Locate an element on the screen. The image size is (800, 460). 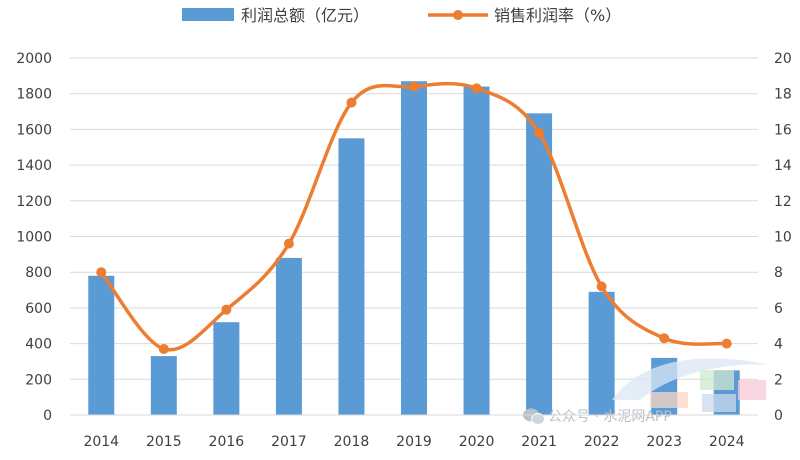
y-left-tick-label: 1200 is located at coordinates (34, 202).